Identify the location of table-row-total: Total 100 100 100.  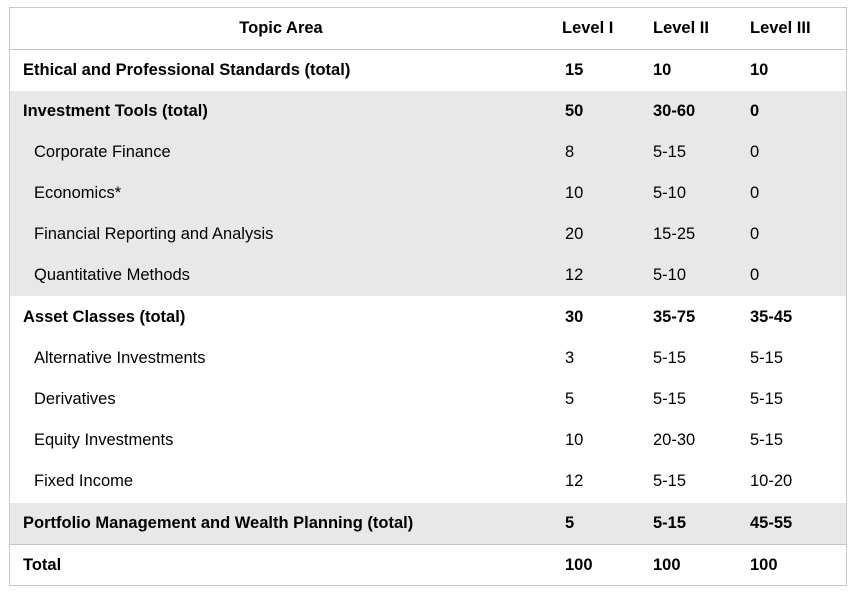
(428, 565).